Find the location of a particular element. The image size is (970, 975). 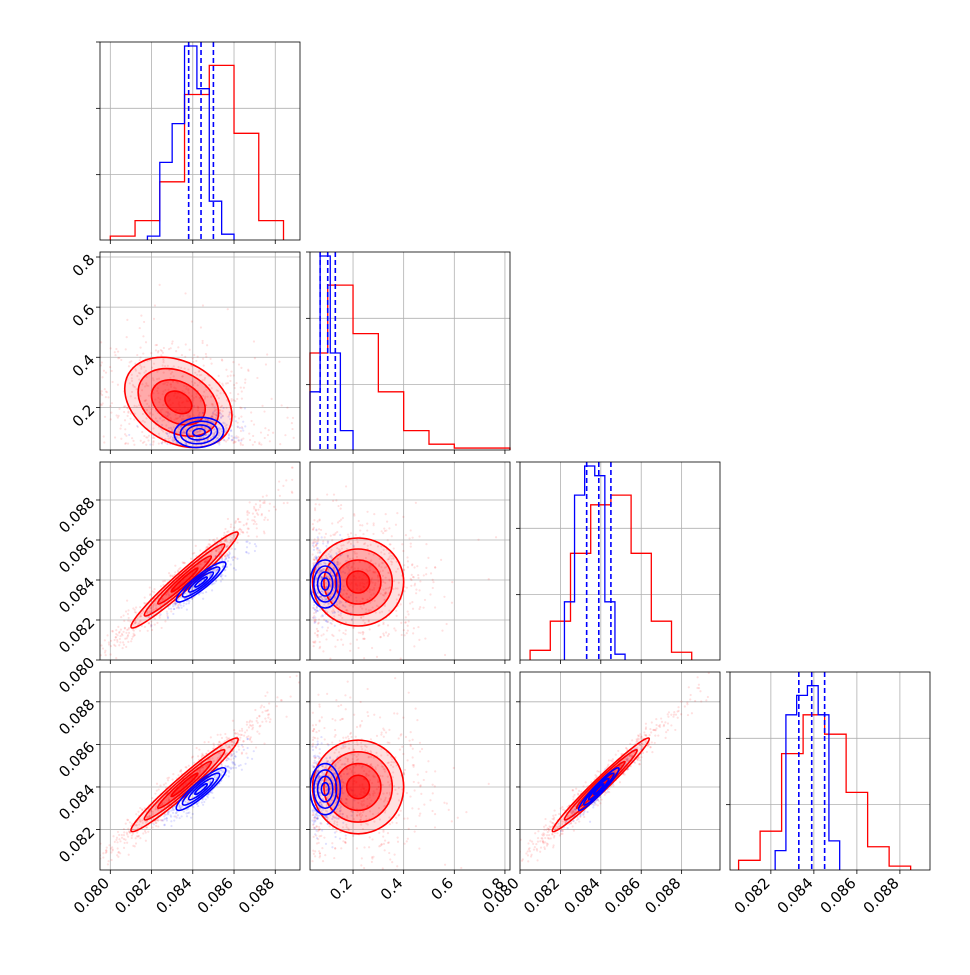

panel-content-r3c1 is located at coordinates (400, 789).